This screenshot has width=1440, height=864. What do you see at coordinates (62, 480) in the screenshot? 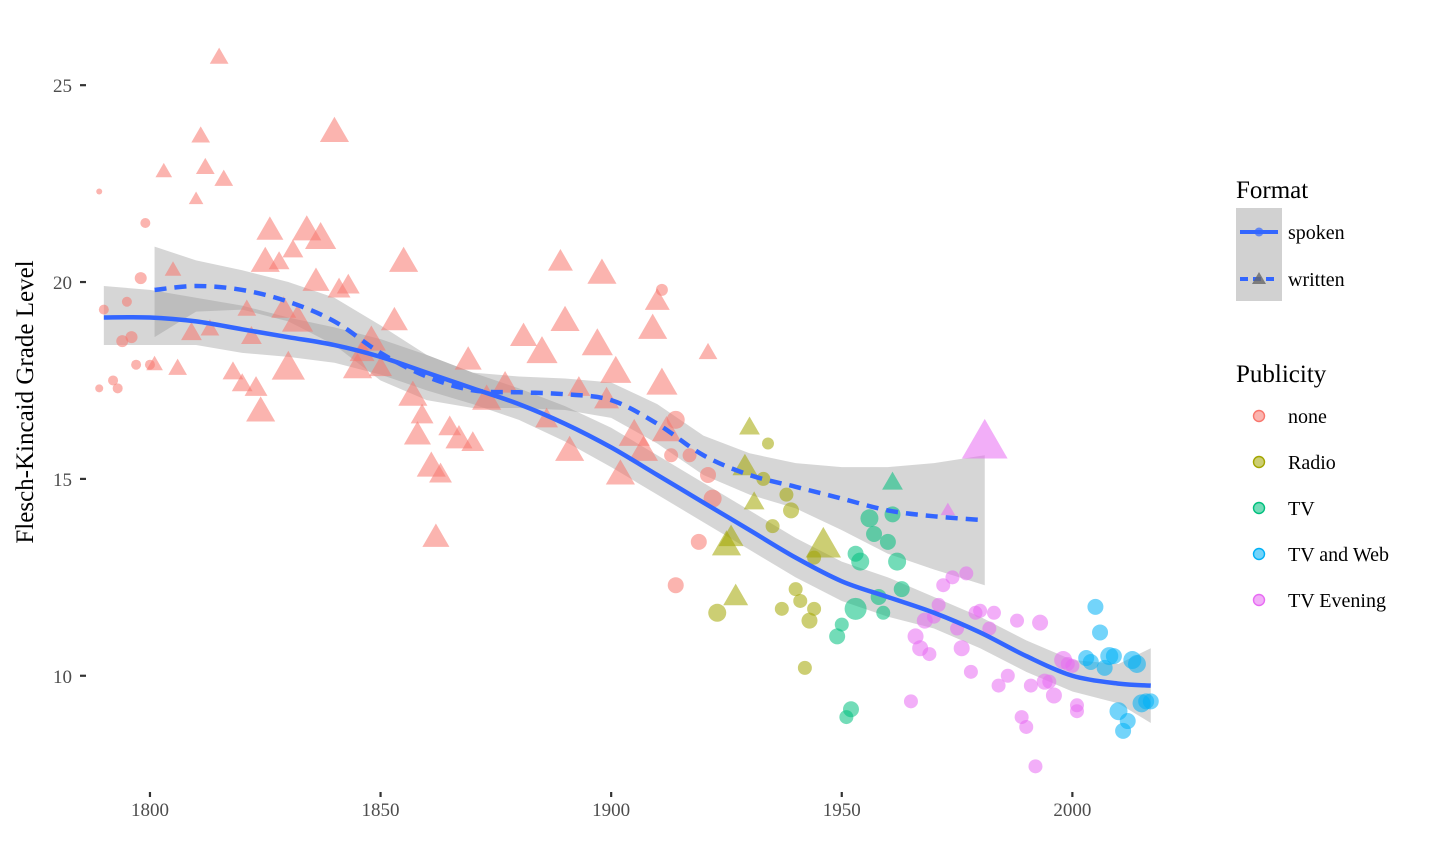
I see `y-tick-label: 15` at bounding box center [62, 480].